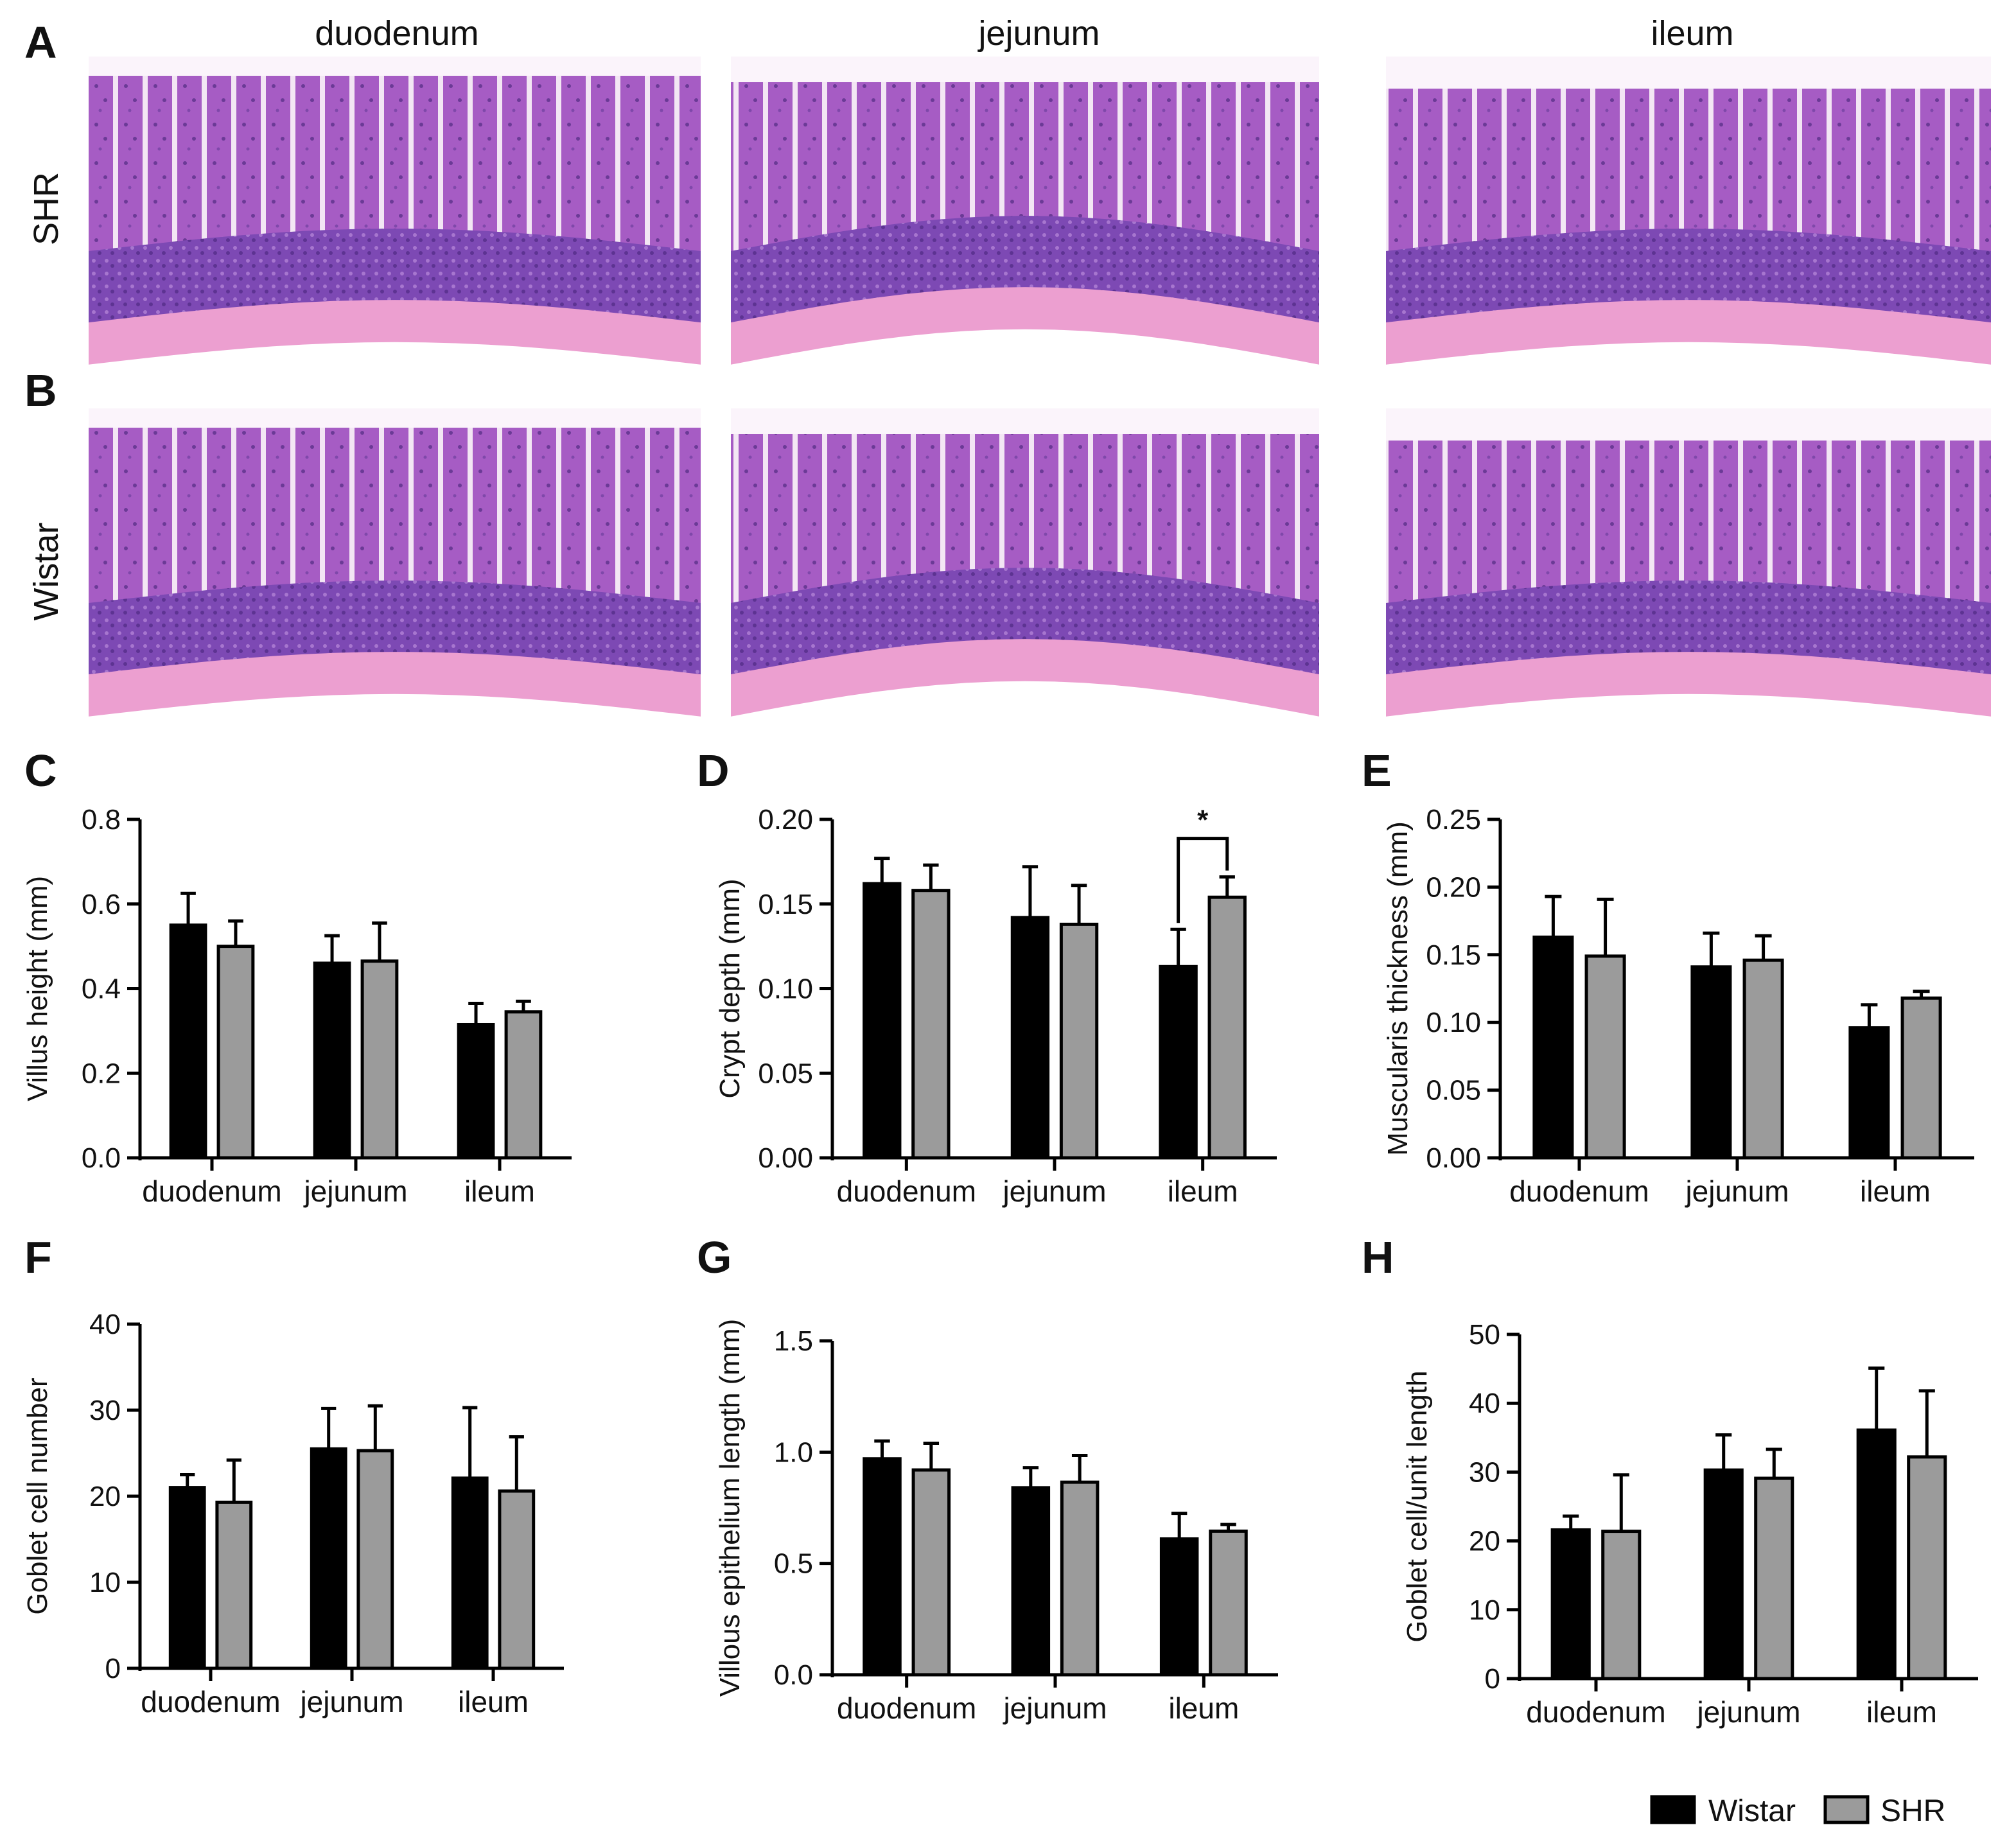  Describe the element at coordinates (1203, 820) in the screenshot. I see `significance-marker: *` at that location.